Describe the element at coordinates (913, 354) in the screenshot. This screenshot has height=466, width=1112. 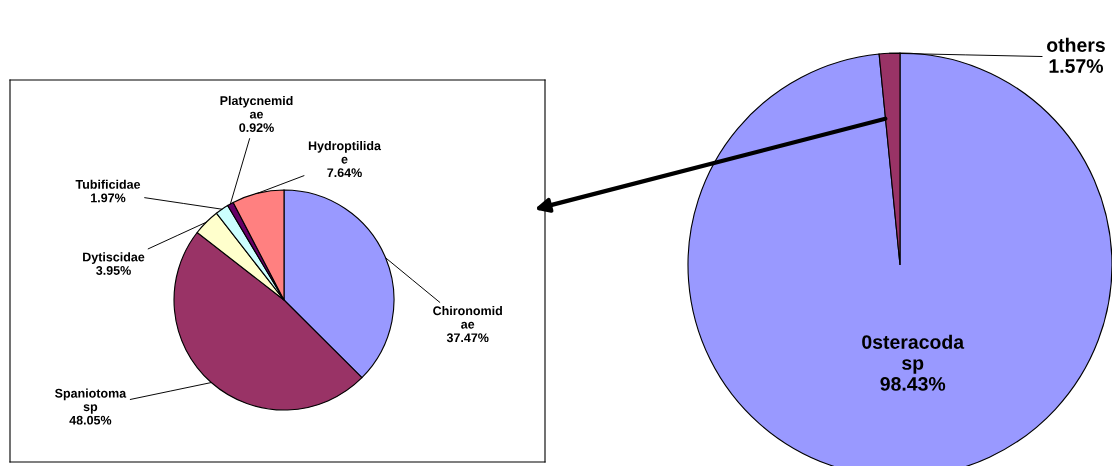
I see `slice-label: 0steracoda sp` at that location.